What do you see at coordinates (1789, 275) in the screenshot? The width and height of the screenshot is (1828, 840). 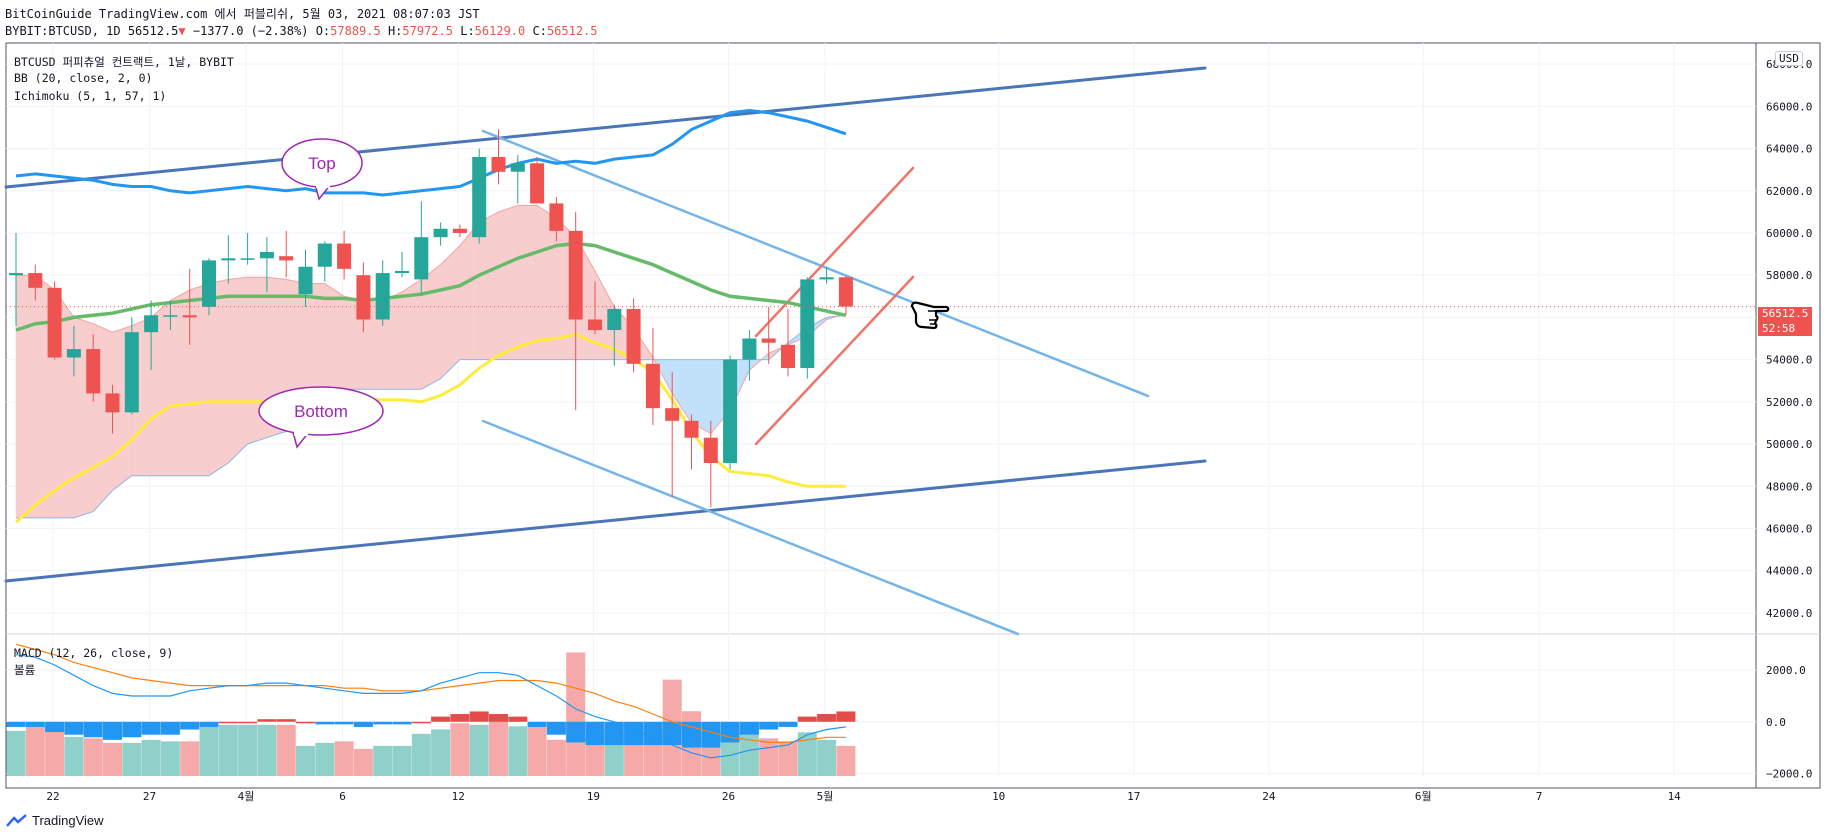 I see `price-tick-label: 58000.0` at bounding box center [1789, 275].